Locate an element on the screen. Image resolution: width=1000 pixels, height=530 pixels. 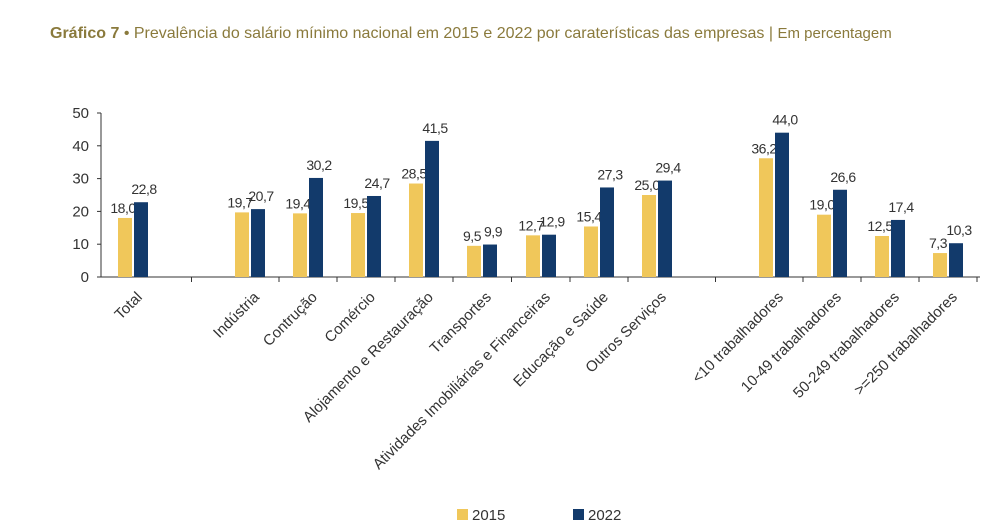
data-label-2015: 7,3 is located at coordinates (938, 243).